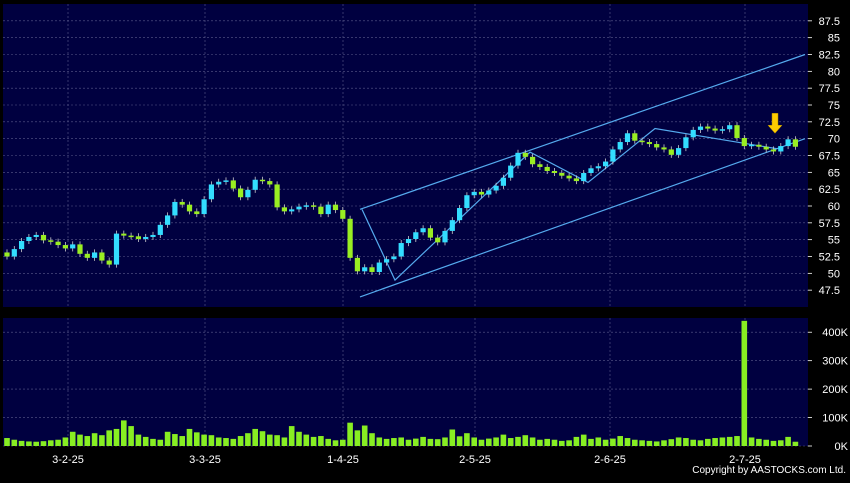 The image size is (850, 483). I want to click on price-tick-label: 62.5, so click(829, 190).